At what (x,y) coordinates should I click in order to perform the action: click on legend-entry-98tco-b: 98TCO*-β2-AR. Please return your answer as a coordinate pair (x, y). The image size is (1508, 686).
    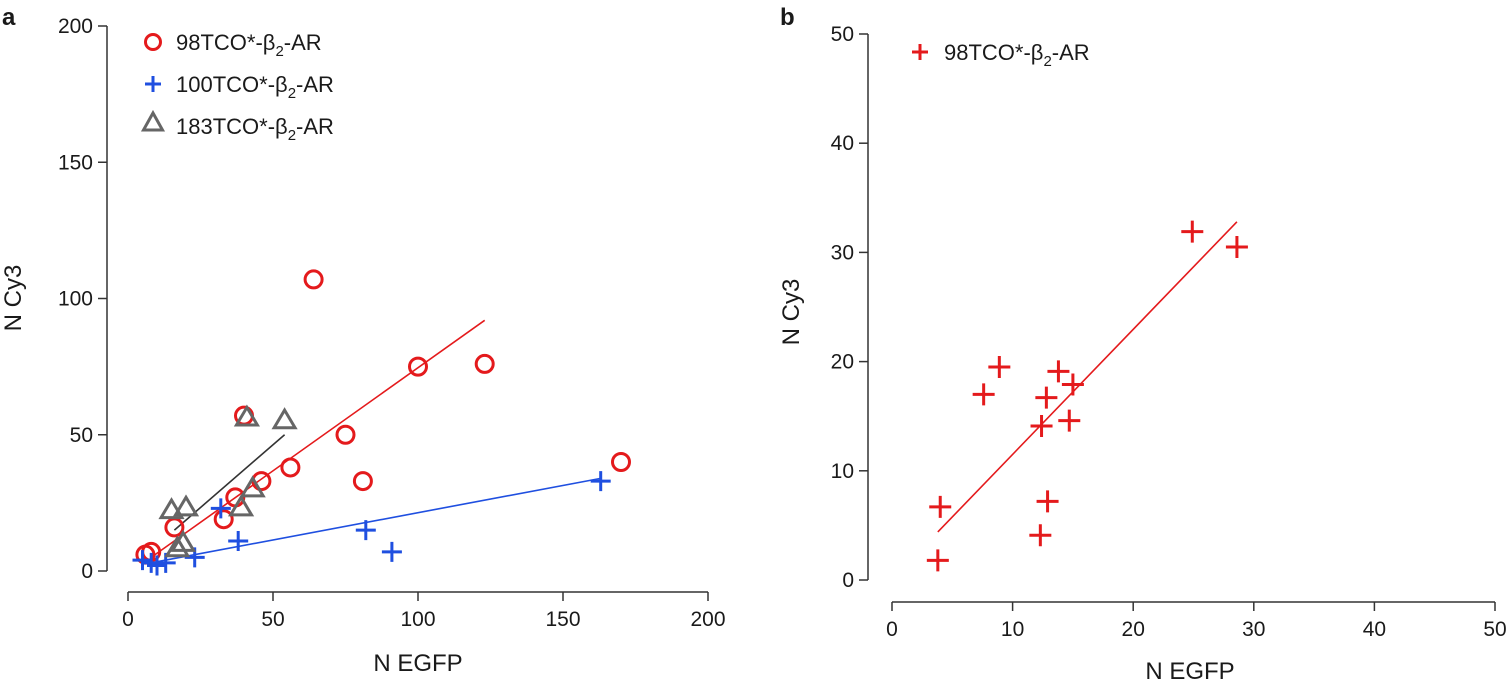
    Looking at the image, I should click on (1001, 55).